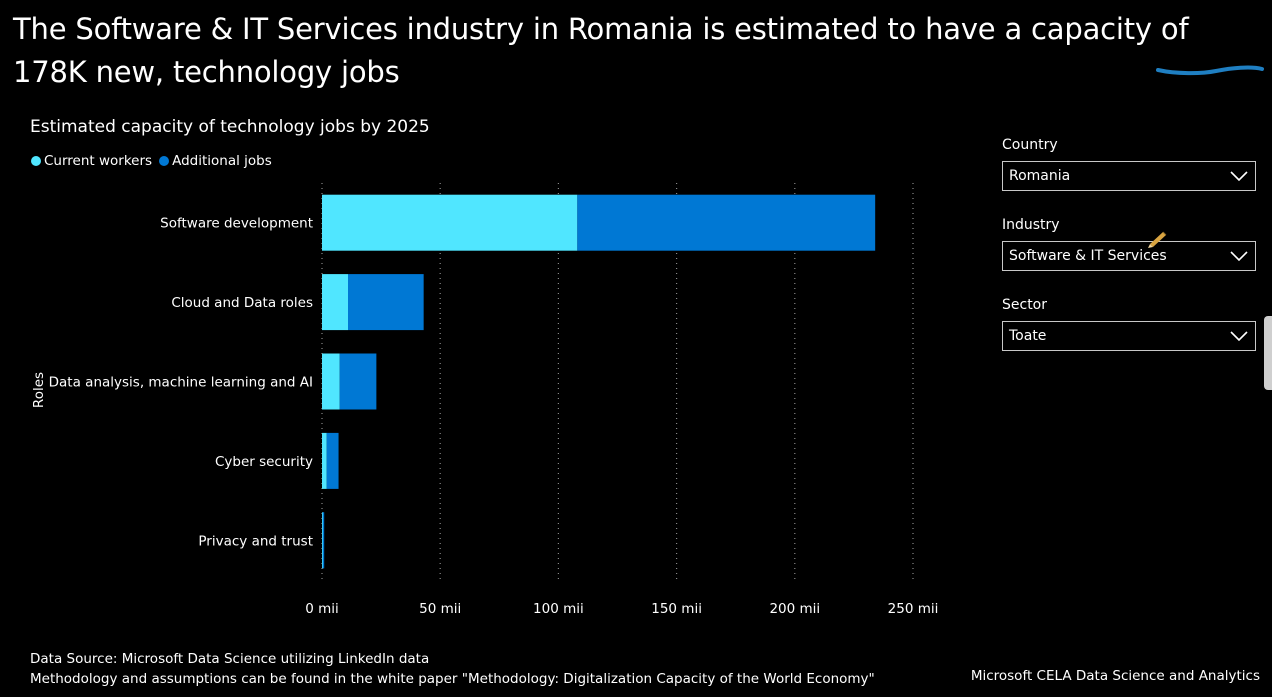 This screenshot has height=697, width=1272. Describe the element at coordinates (242, 303) in the screenshot. I see `category-label: Cloud and Data roles` at that location.